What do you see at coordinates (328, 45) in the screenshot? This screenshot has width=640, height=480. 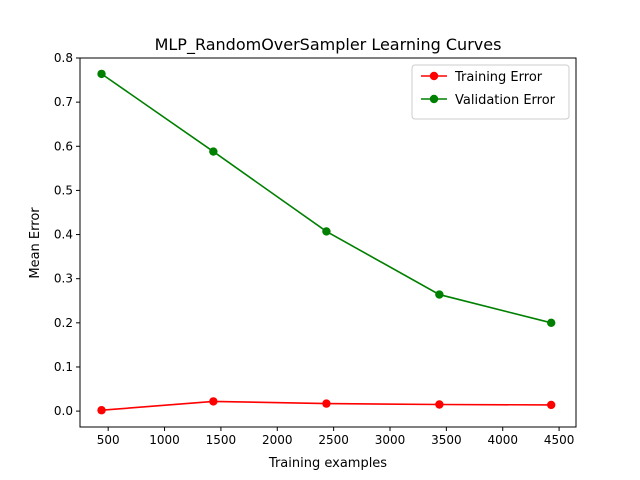 I see `chart-title: MLP_RandomOverSampler Learning Curves` at bounding box center [328, 45].